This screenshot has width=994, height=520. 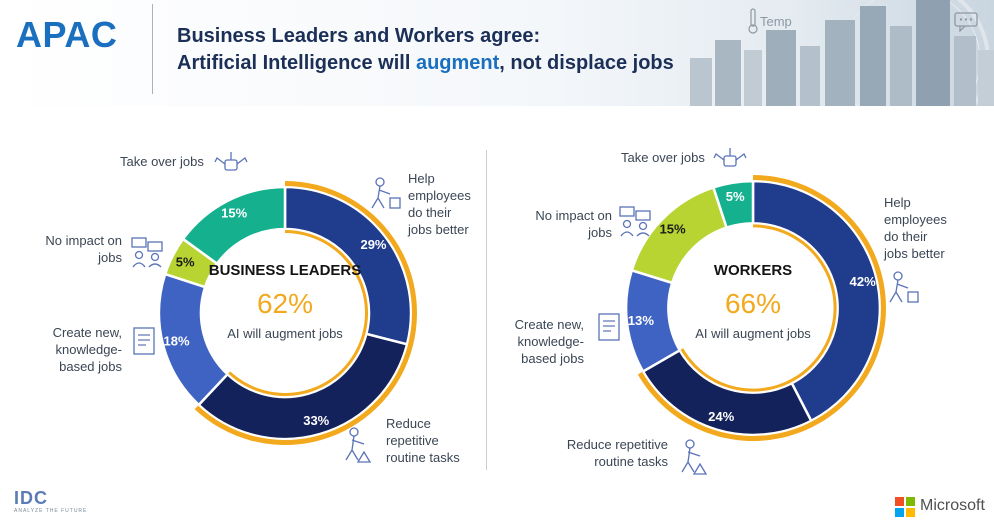 What do you see at coordinates (285, 270) in the screenshot?
I see `business-leaders-title: BUSINESS LEADERS` at bounding box center [285, 270].